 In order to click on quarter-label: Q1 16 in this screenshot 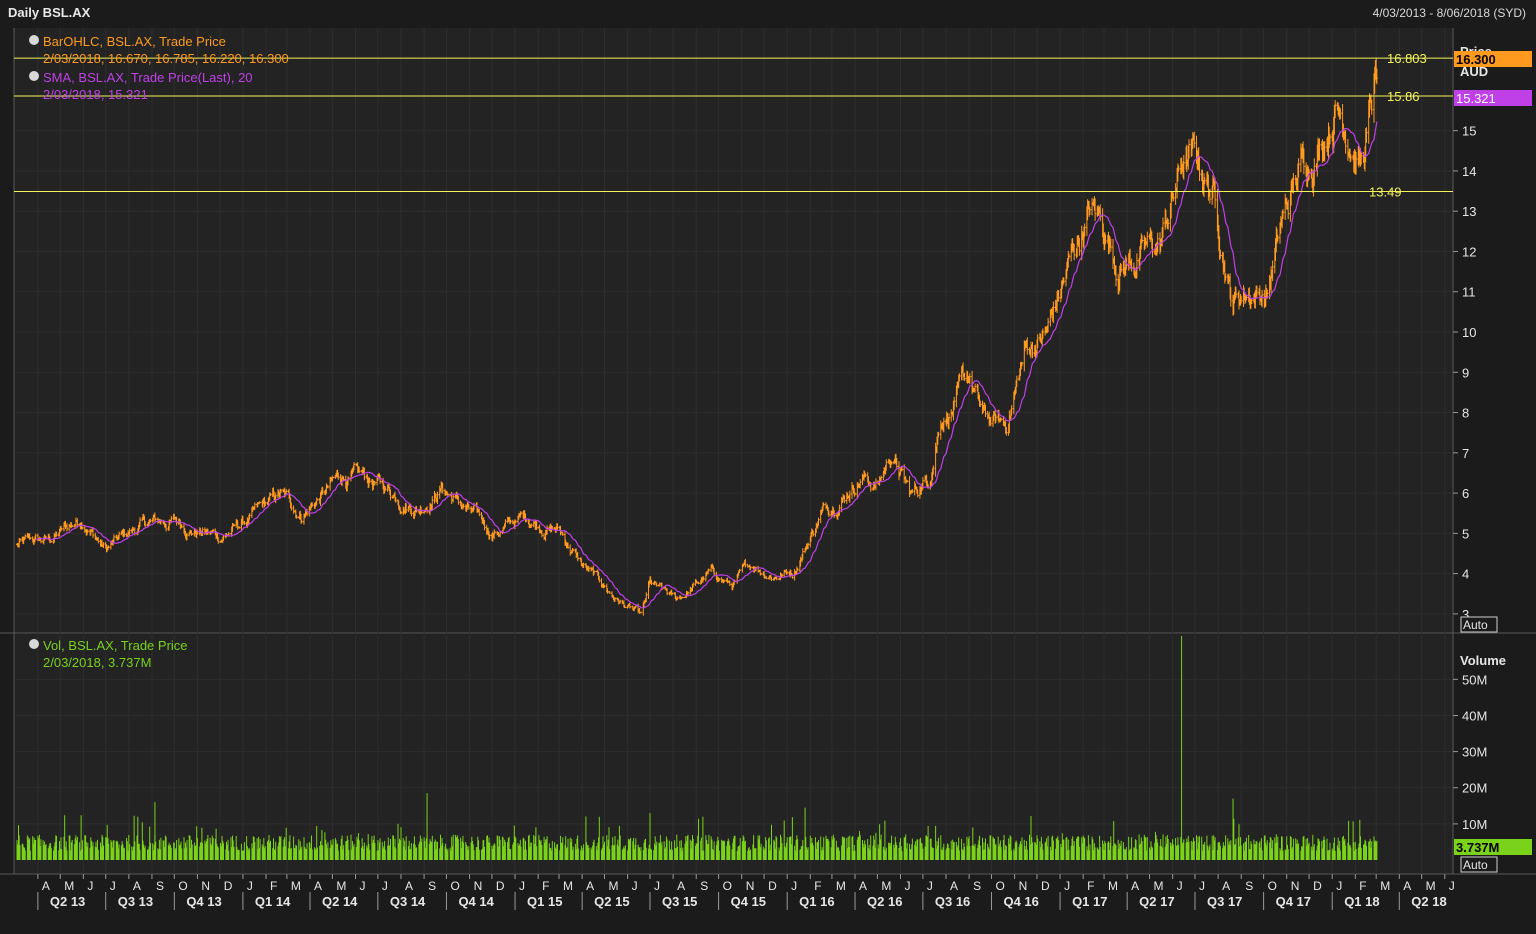, I will do `click(816, 901)`.